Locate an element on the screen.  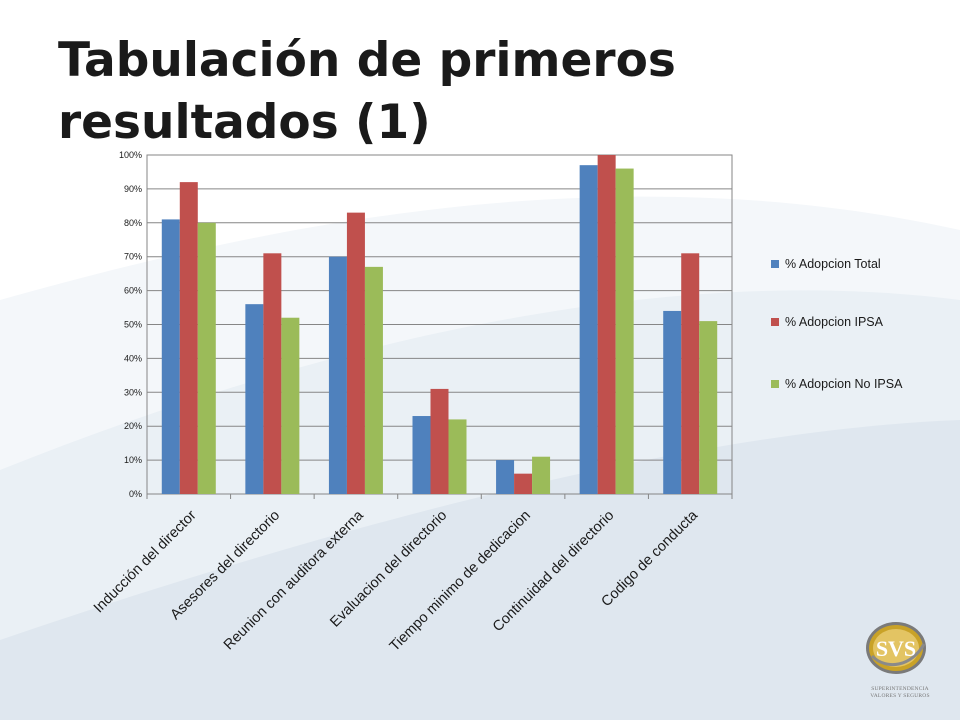
legend-label: % Adopcion Total is located at coordinates (833, 264).